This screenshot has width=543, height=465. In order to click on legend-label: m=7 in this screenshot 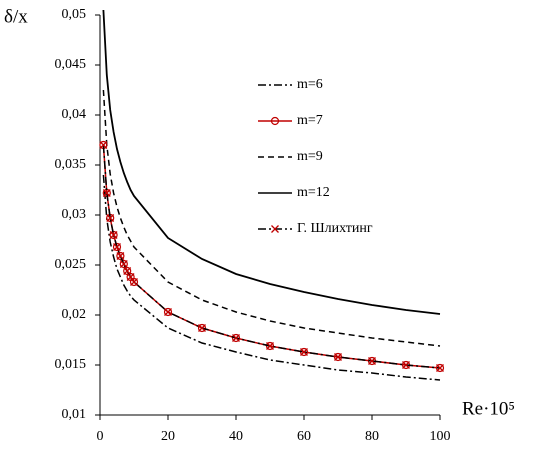, I will do `click(310, 120)`.